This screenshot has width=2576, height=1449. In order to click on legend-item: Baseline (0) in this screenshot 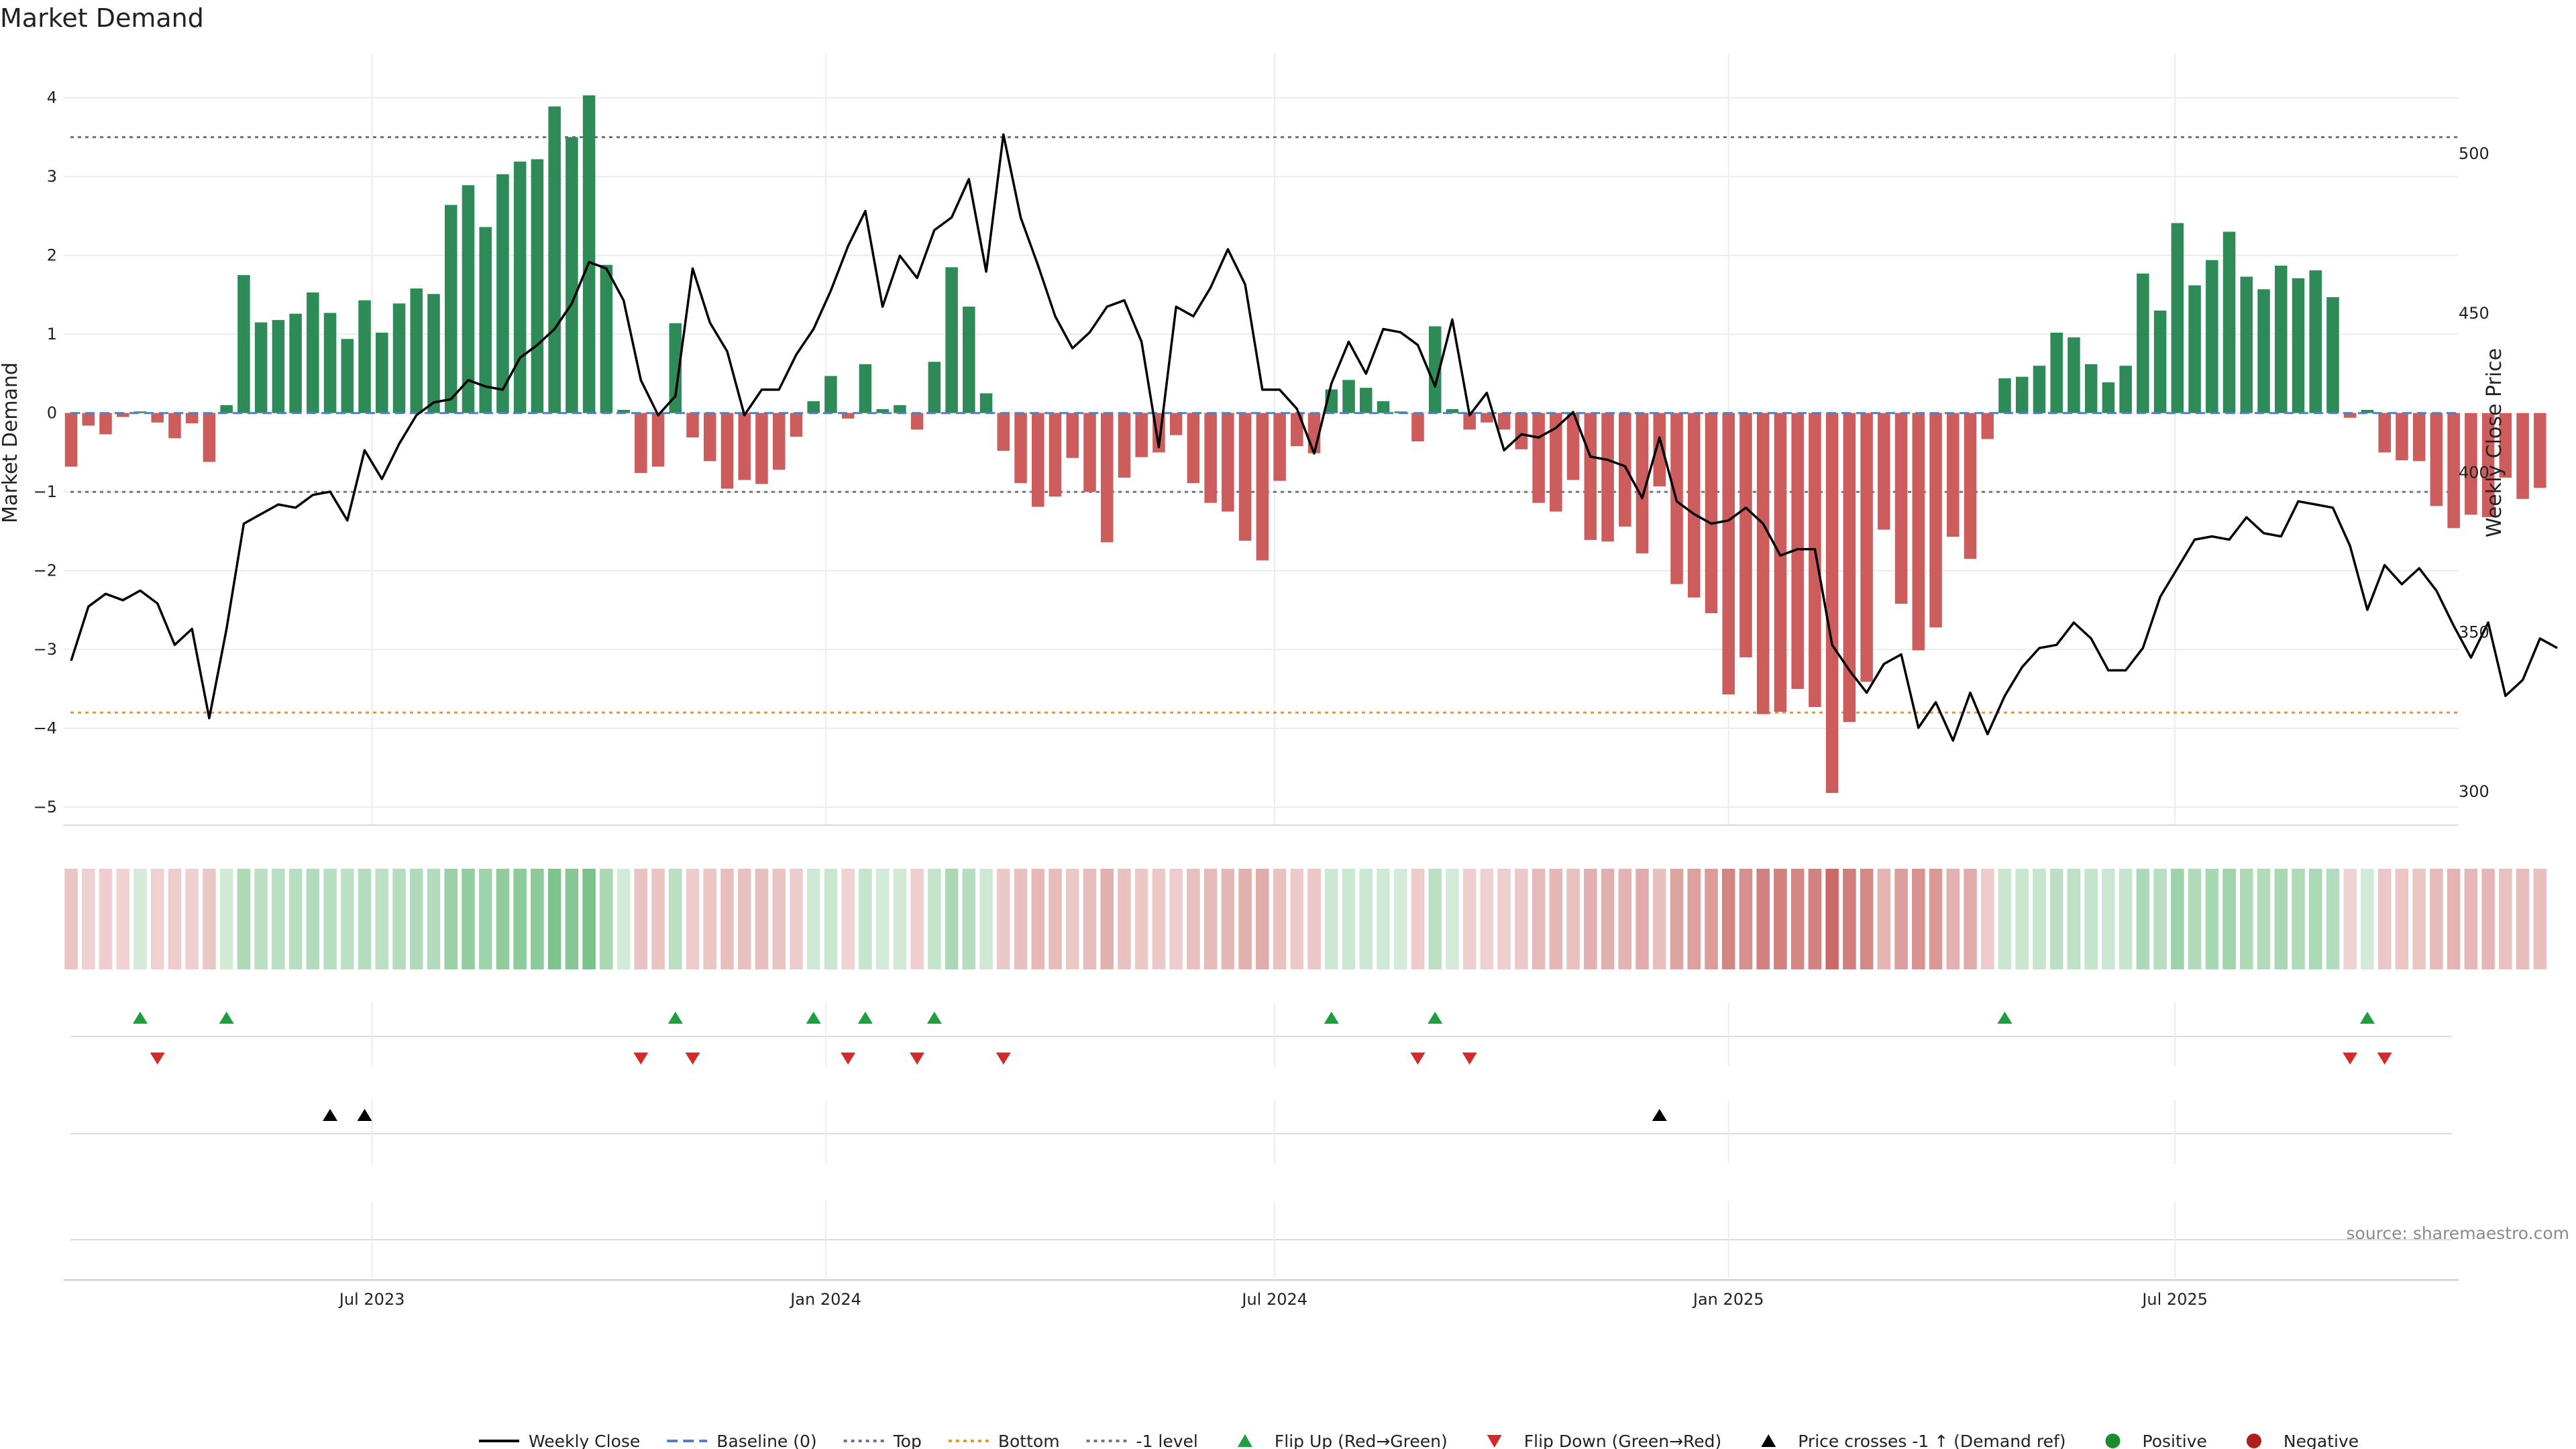, I will do `click(742, 1440)`.